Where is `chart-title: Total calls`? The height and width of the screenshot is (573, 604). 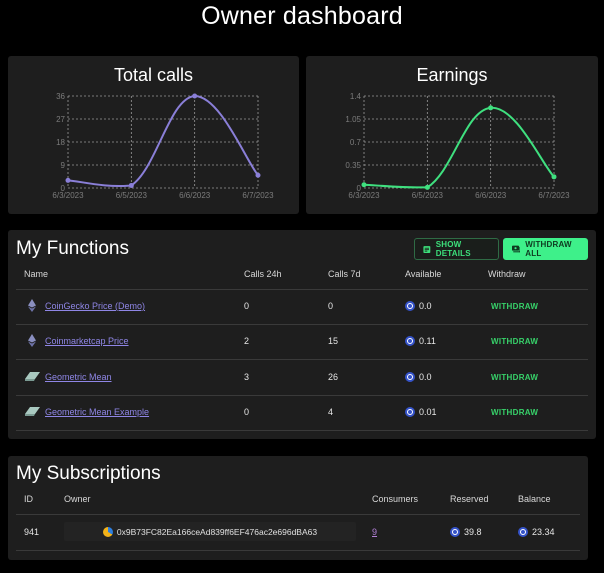 chart-title: Total calls is located at coordinates (153, 75).